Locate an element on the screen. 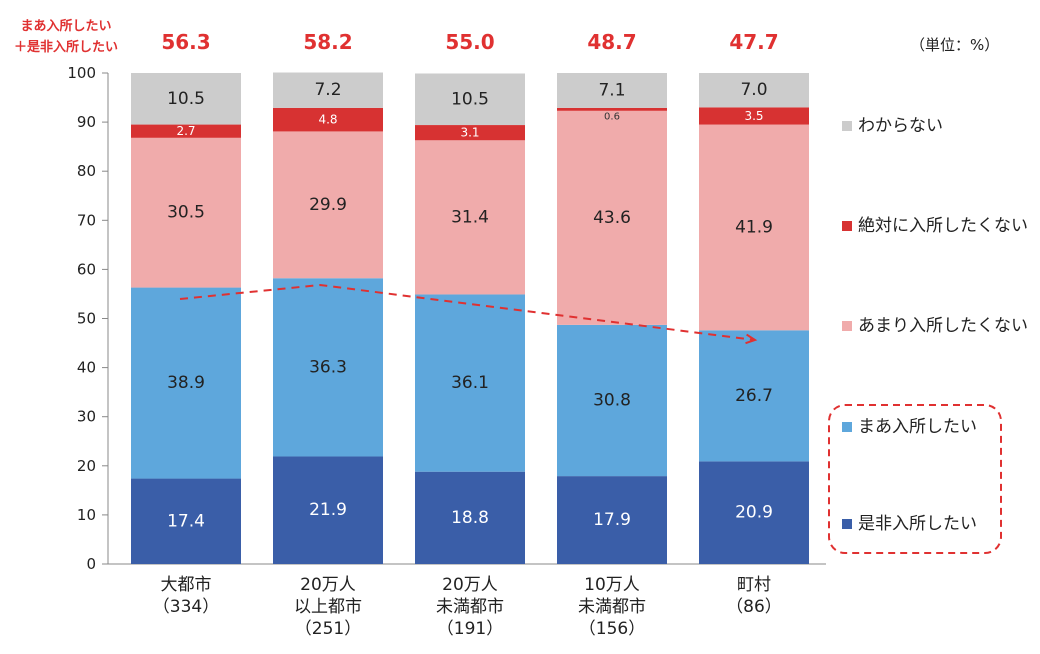 The image size is (1040, 654). legend-label: まあ入所したい is located at coordinates (917, 427).